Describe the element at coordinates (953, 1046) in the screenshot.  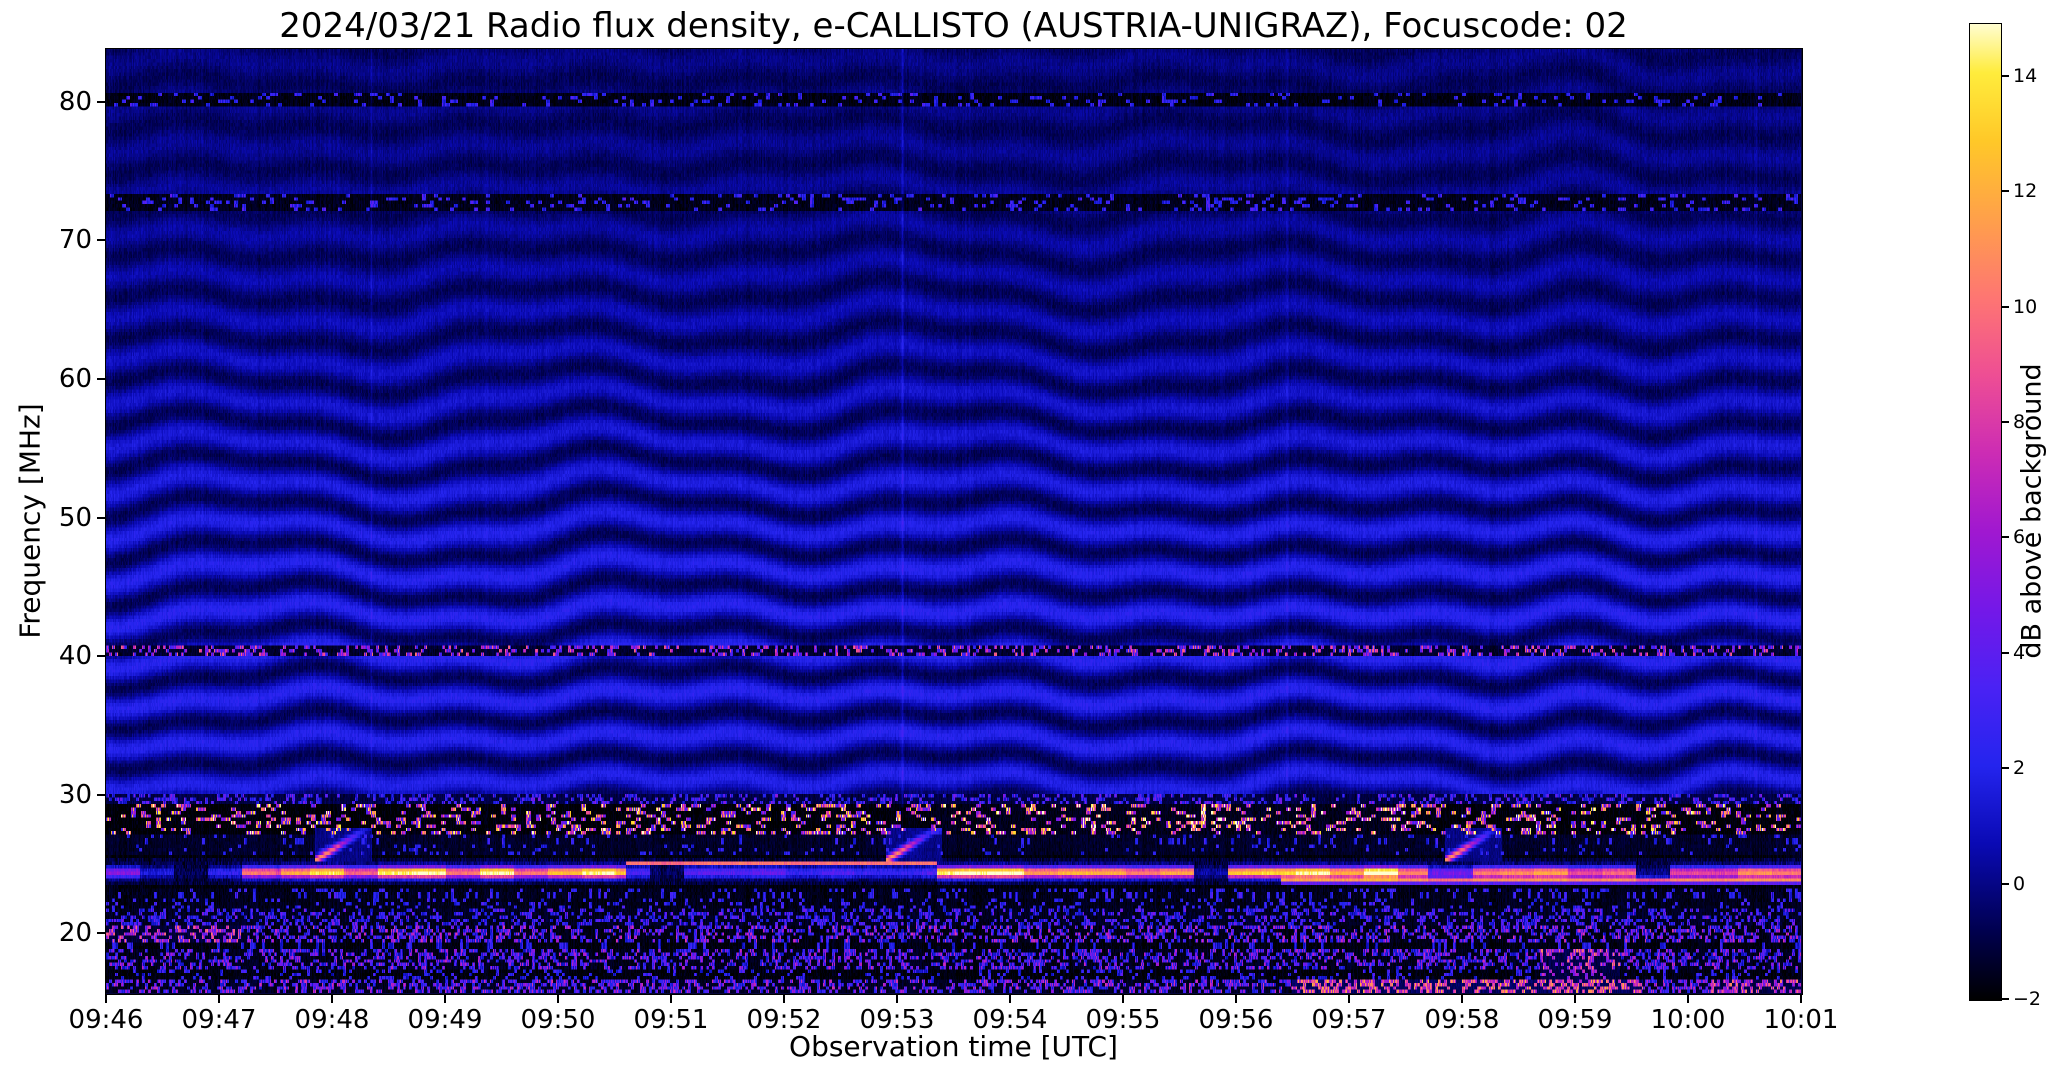
I see `x-axis-label: Observation time [UTC]` at that location.